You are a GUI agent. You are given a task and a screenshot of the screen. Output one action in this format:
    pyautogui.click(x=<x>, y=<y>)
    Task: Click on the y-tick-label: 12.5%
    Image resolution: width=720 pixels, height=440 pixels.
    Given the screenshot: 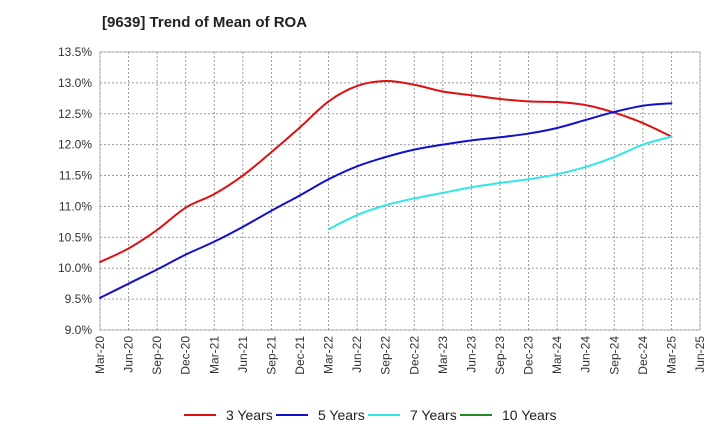 What is the action you would take?
    pyautogui.click(x=75, y=114)
    